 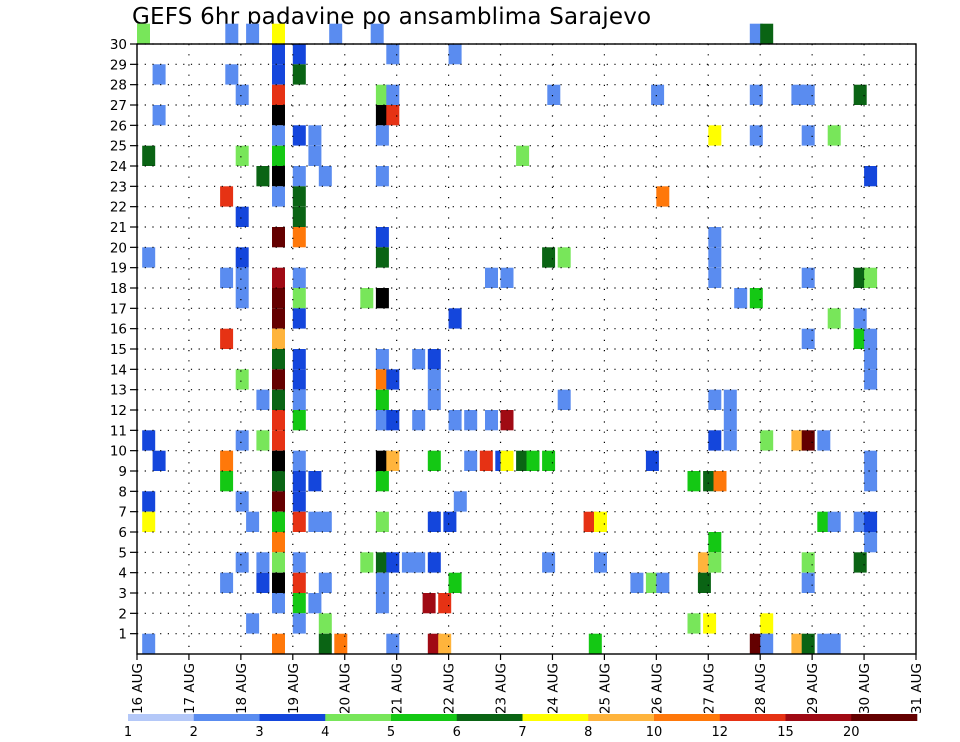 I want to click on y-tick-label: 6, so click(x=122, y=533).